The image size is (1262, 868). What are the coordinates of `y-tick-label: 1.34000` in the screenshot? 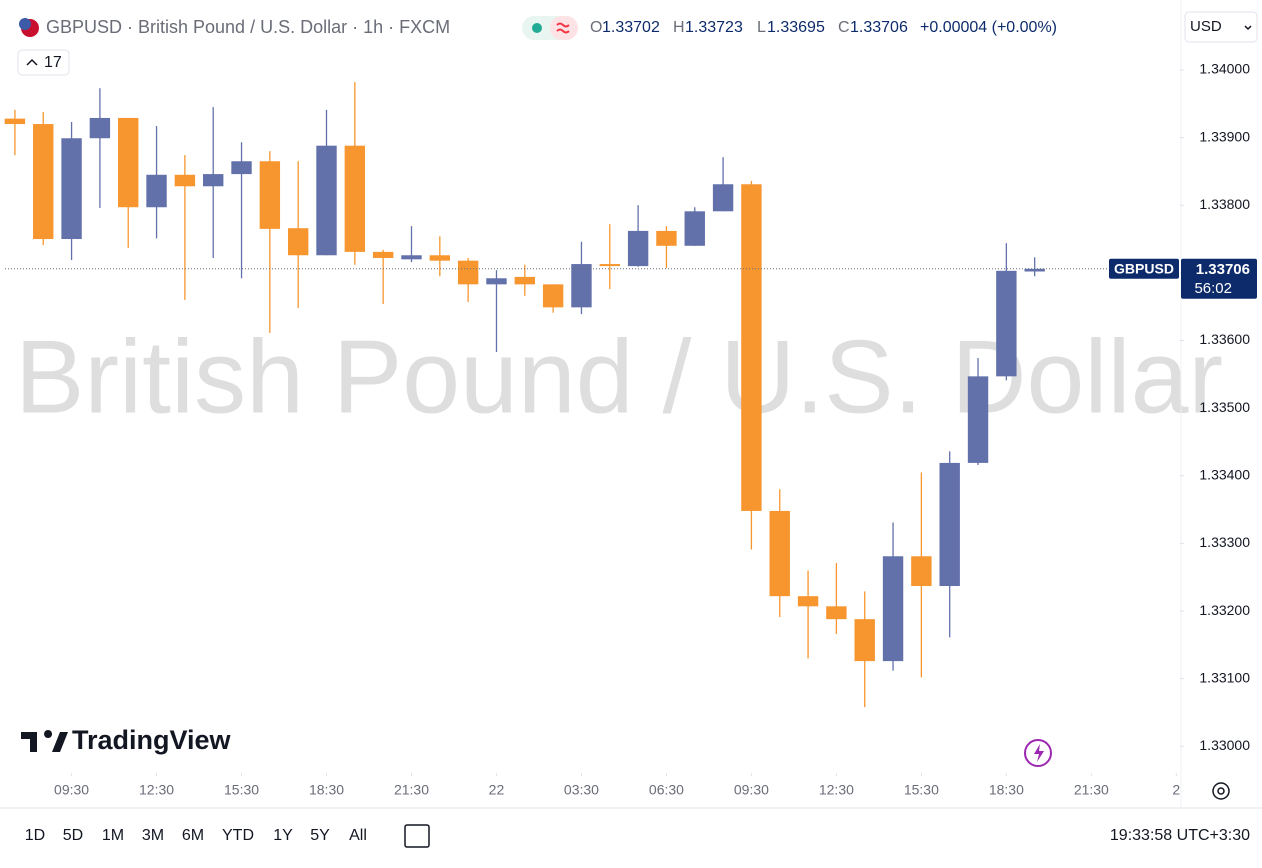 It's located at (1224, 69).